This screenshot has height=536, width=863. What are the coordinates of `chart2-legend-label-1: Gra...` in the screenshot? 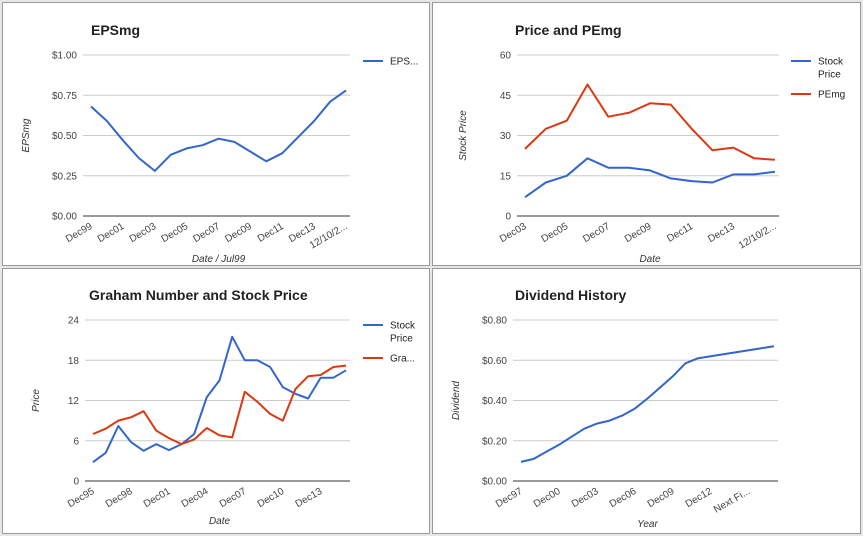 It's located at (402, 359).